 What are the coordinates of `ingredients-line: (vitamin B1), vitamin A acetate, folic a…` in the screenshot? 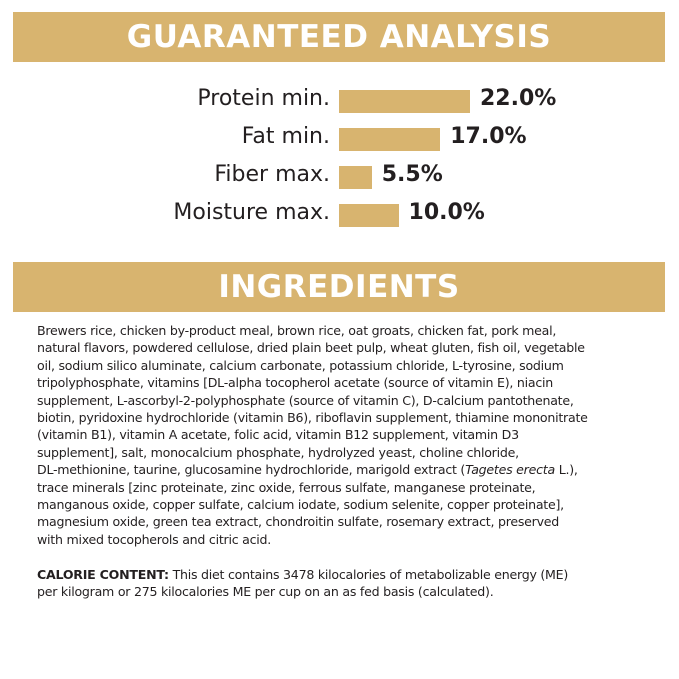 It's located at (278, 435).